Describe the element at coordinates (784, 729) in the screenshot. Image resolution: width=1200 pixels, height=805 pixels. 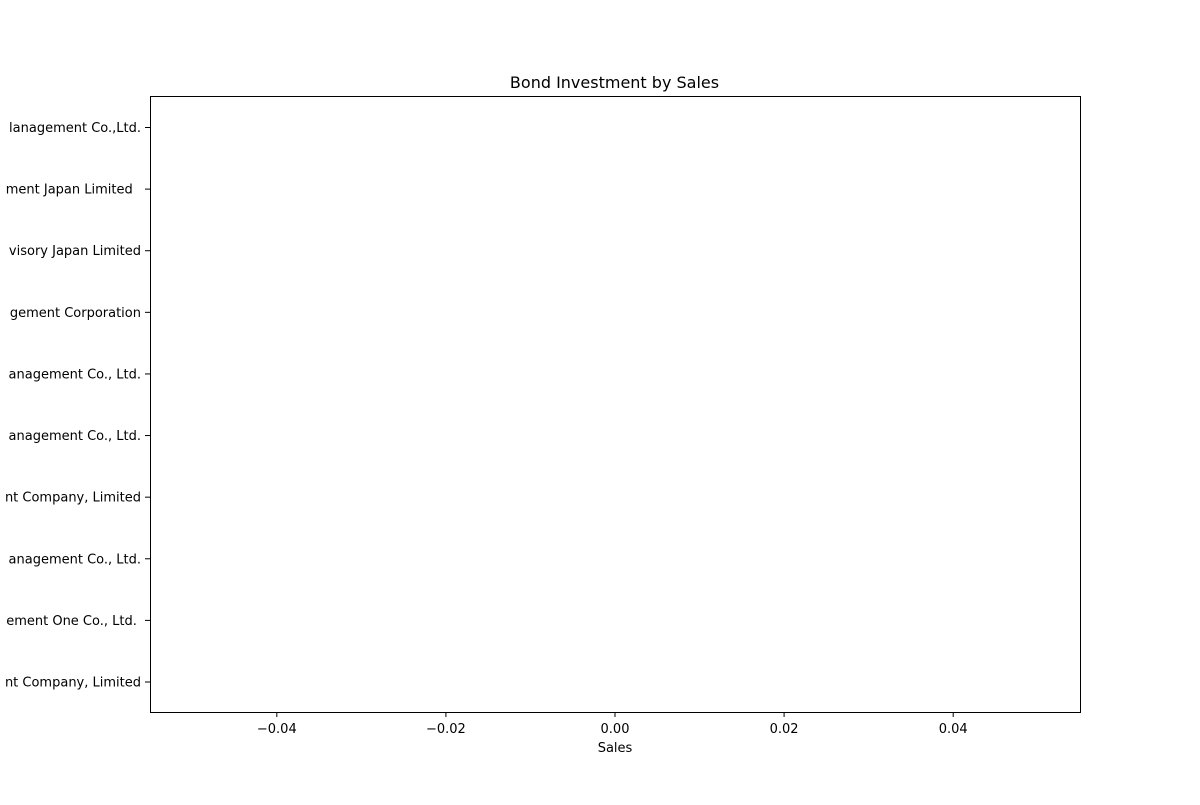
I see `x-tick-label: 0.02` at that location.